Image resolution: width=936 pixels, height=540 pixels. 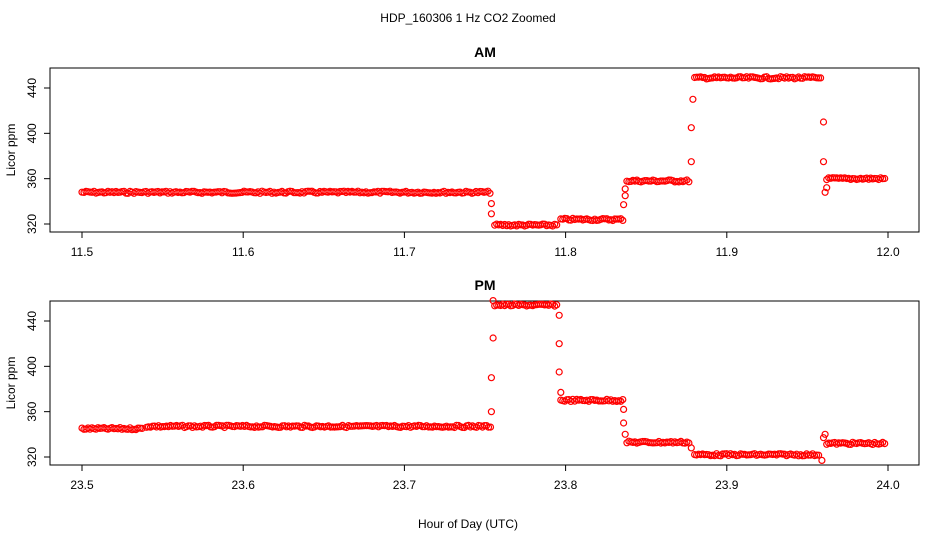 What do you see at coordinates (727, 485) in the screenshot?
I see `x-tick-label: 23.9` at bounding box center [727, 485].